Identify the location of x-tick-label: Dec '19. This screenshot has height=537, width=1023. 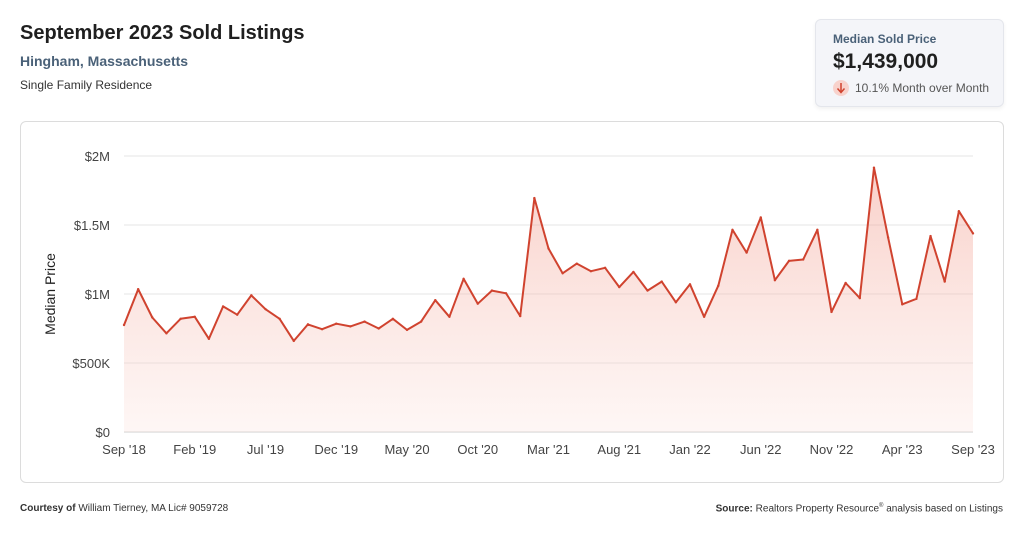
(336, 449).